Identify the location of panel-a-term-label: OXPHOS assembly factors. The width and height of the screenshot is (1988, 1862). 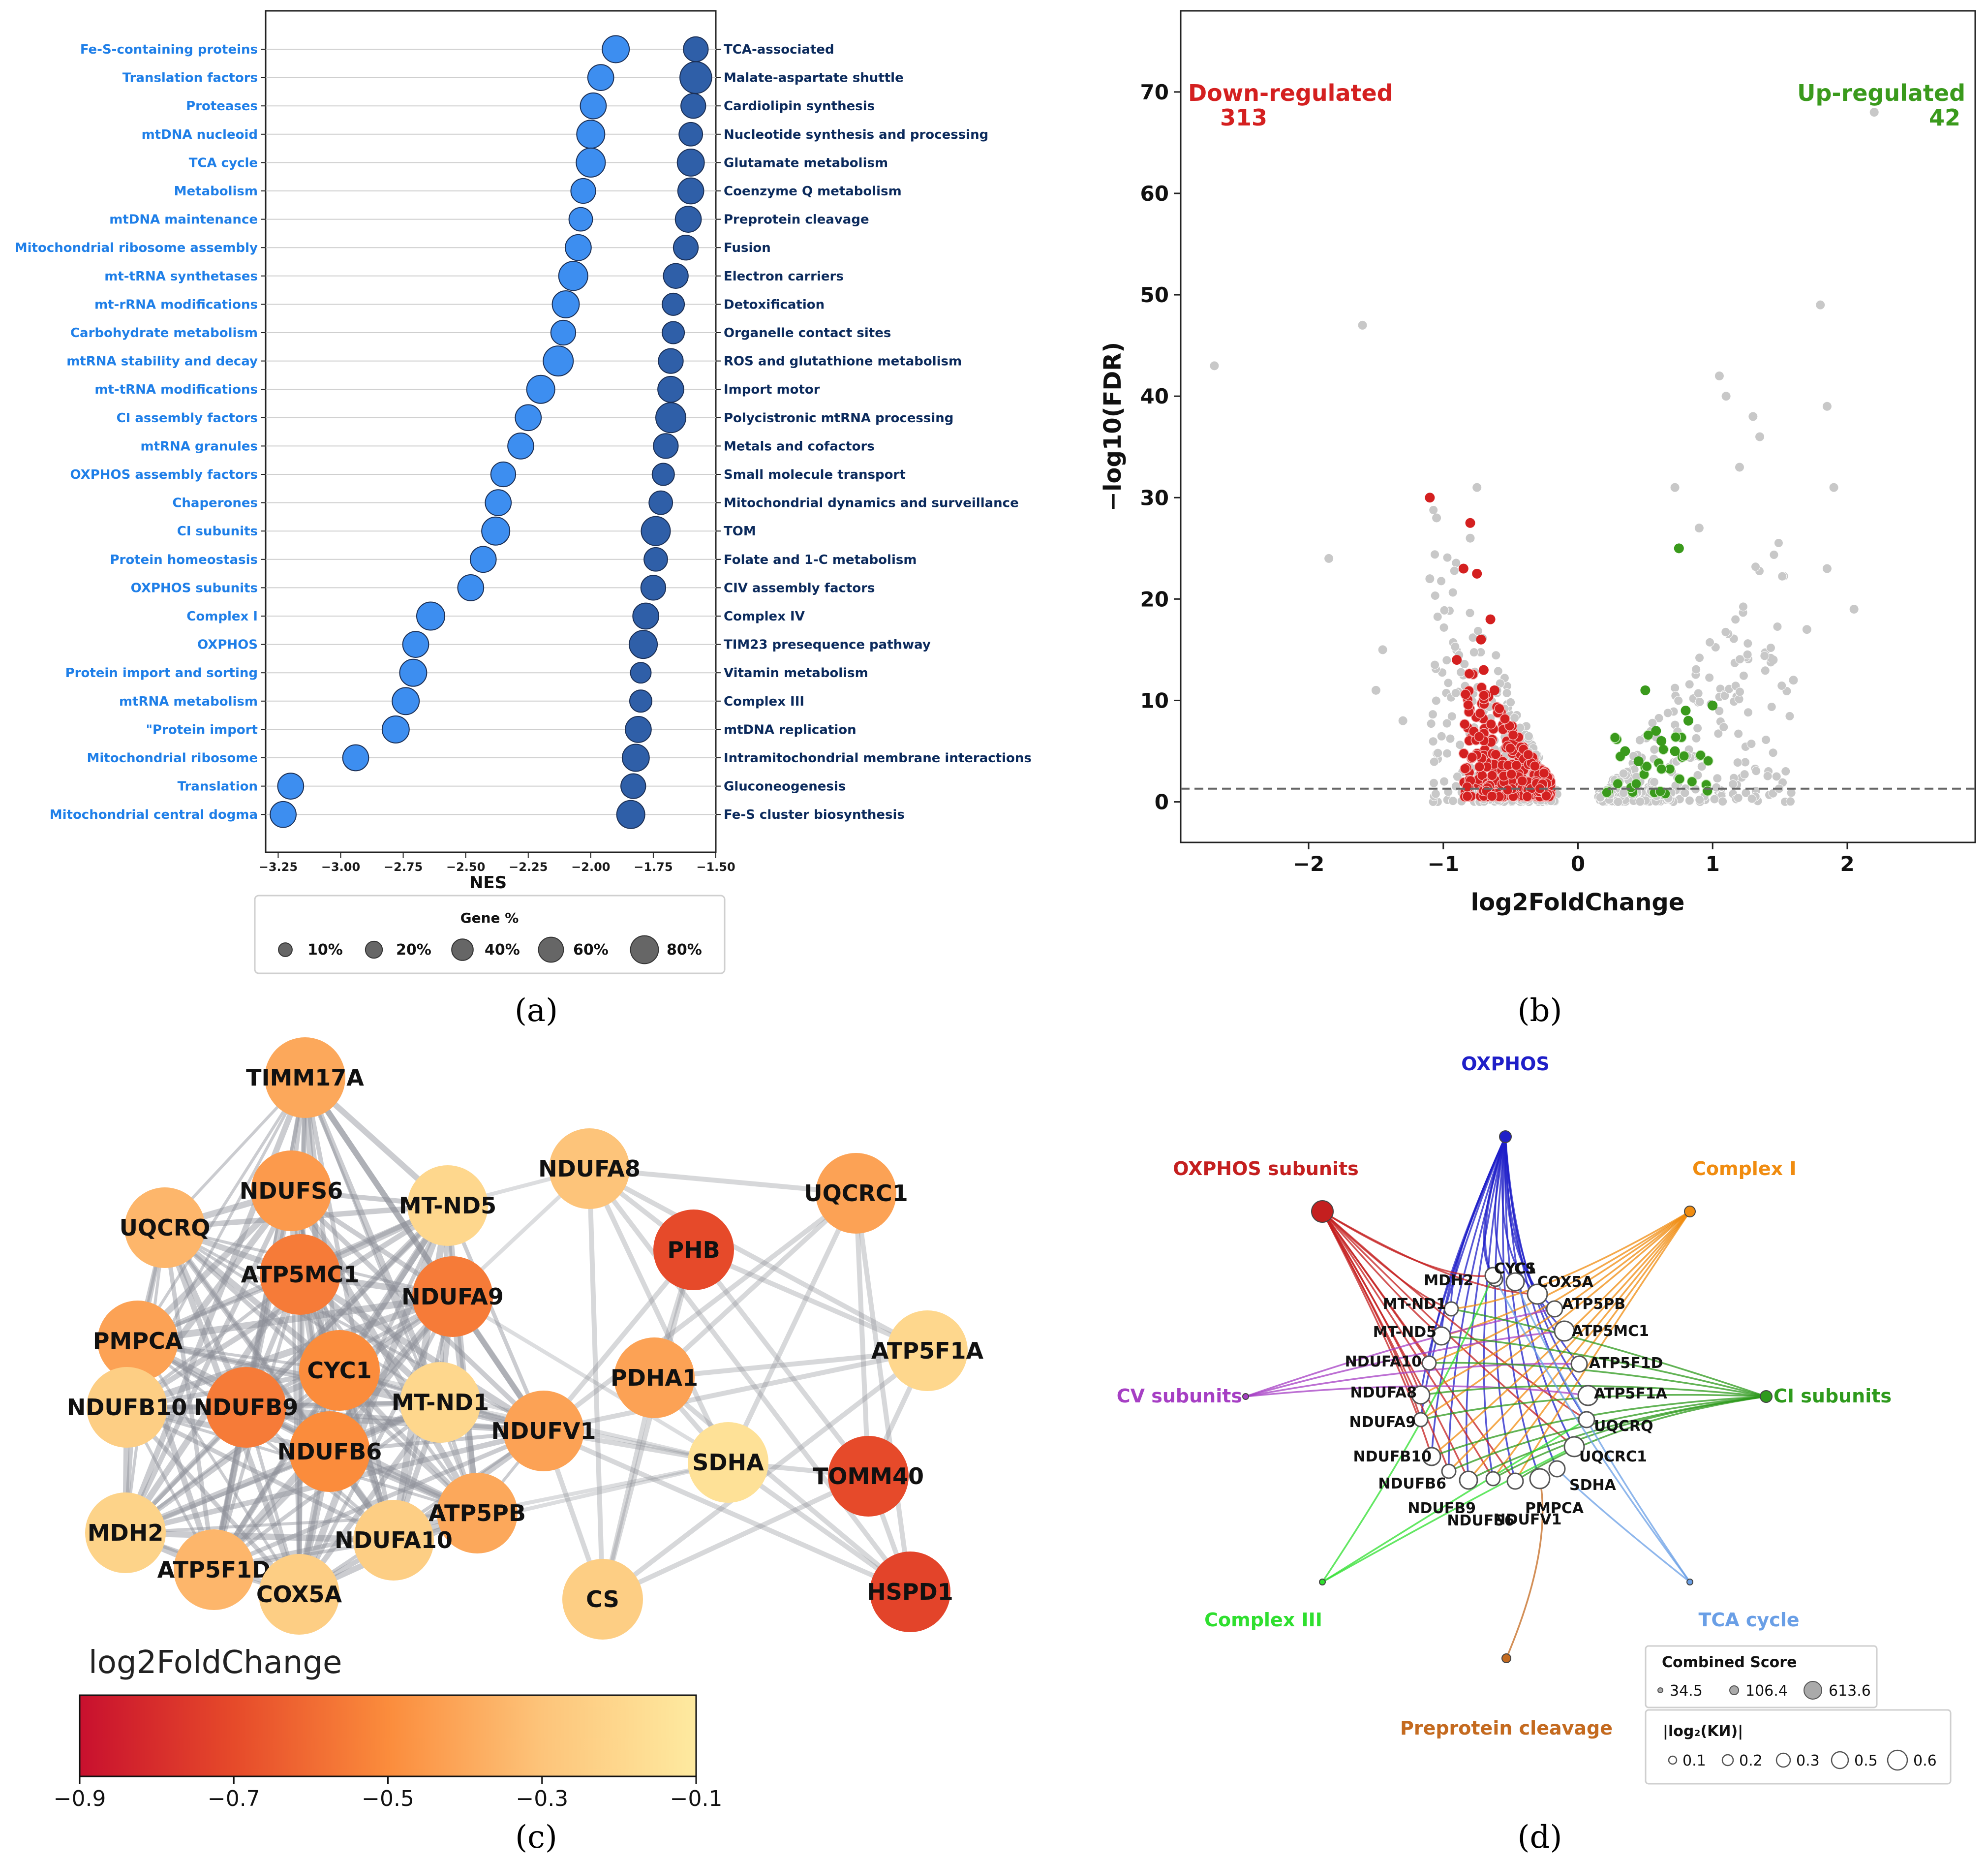
(164, 474).